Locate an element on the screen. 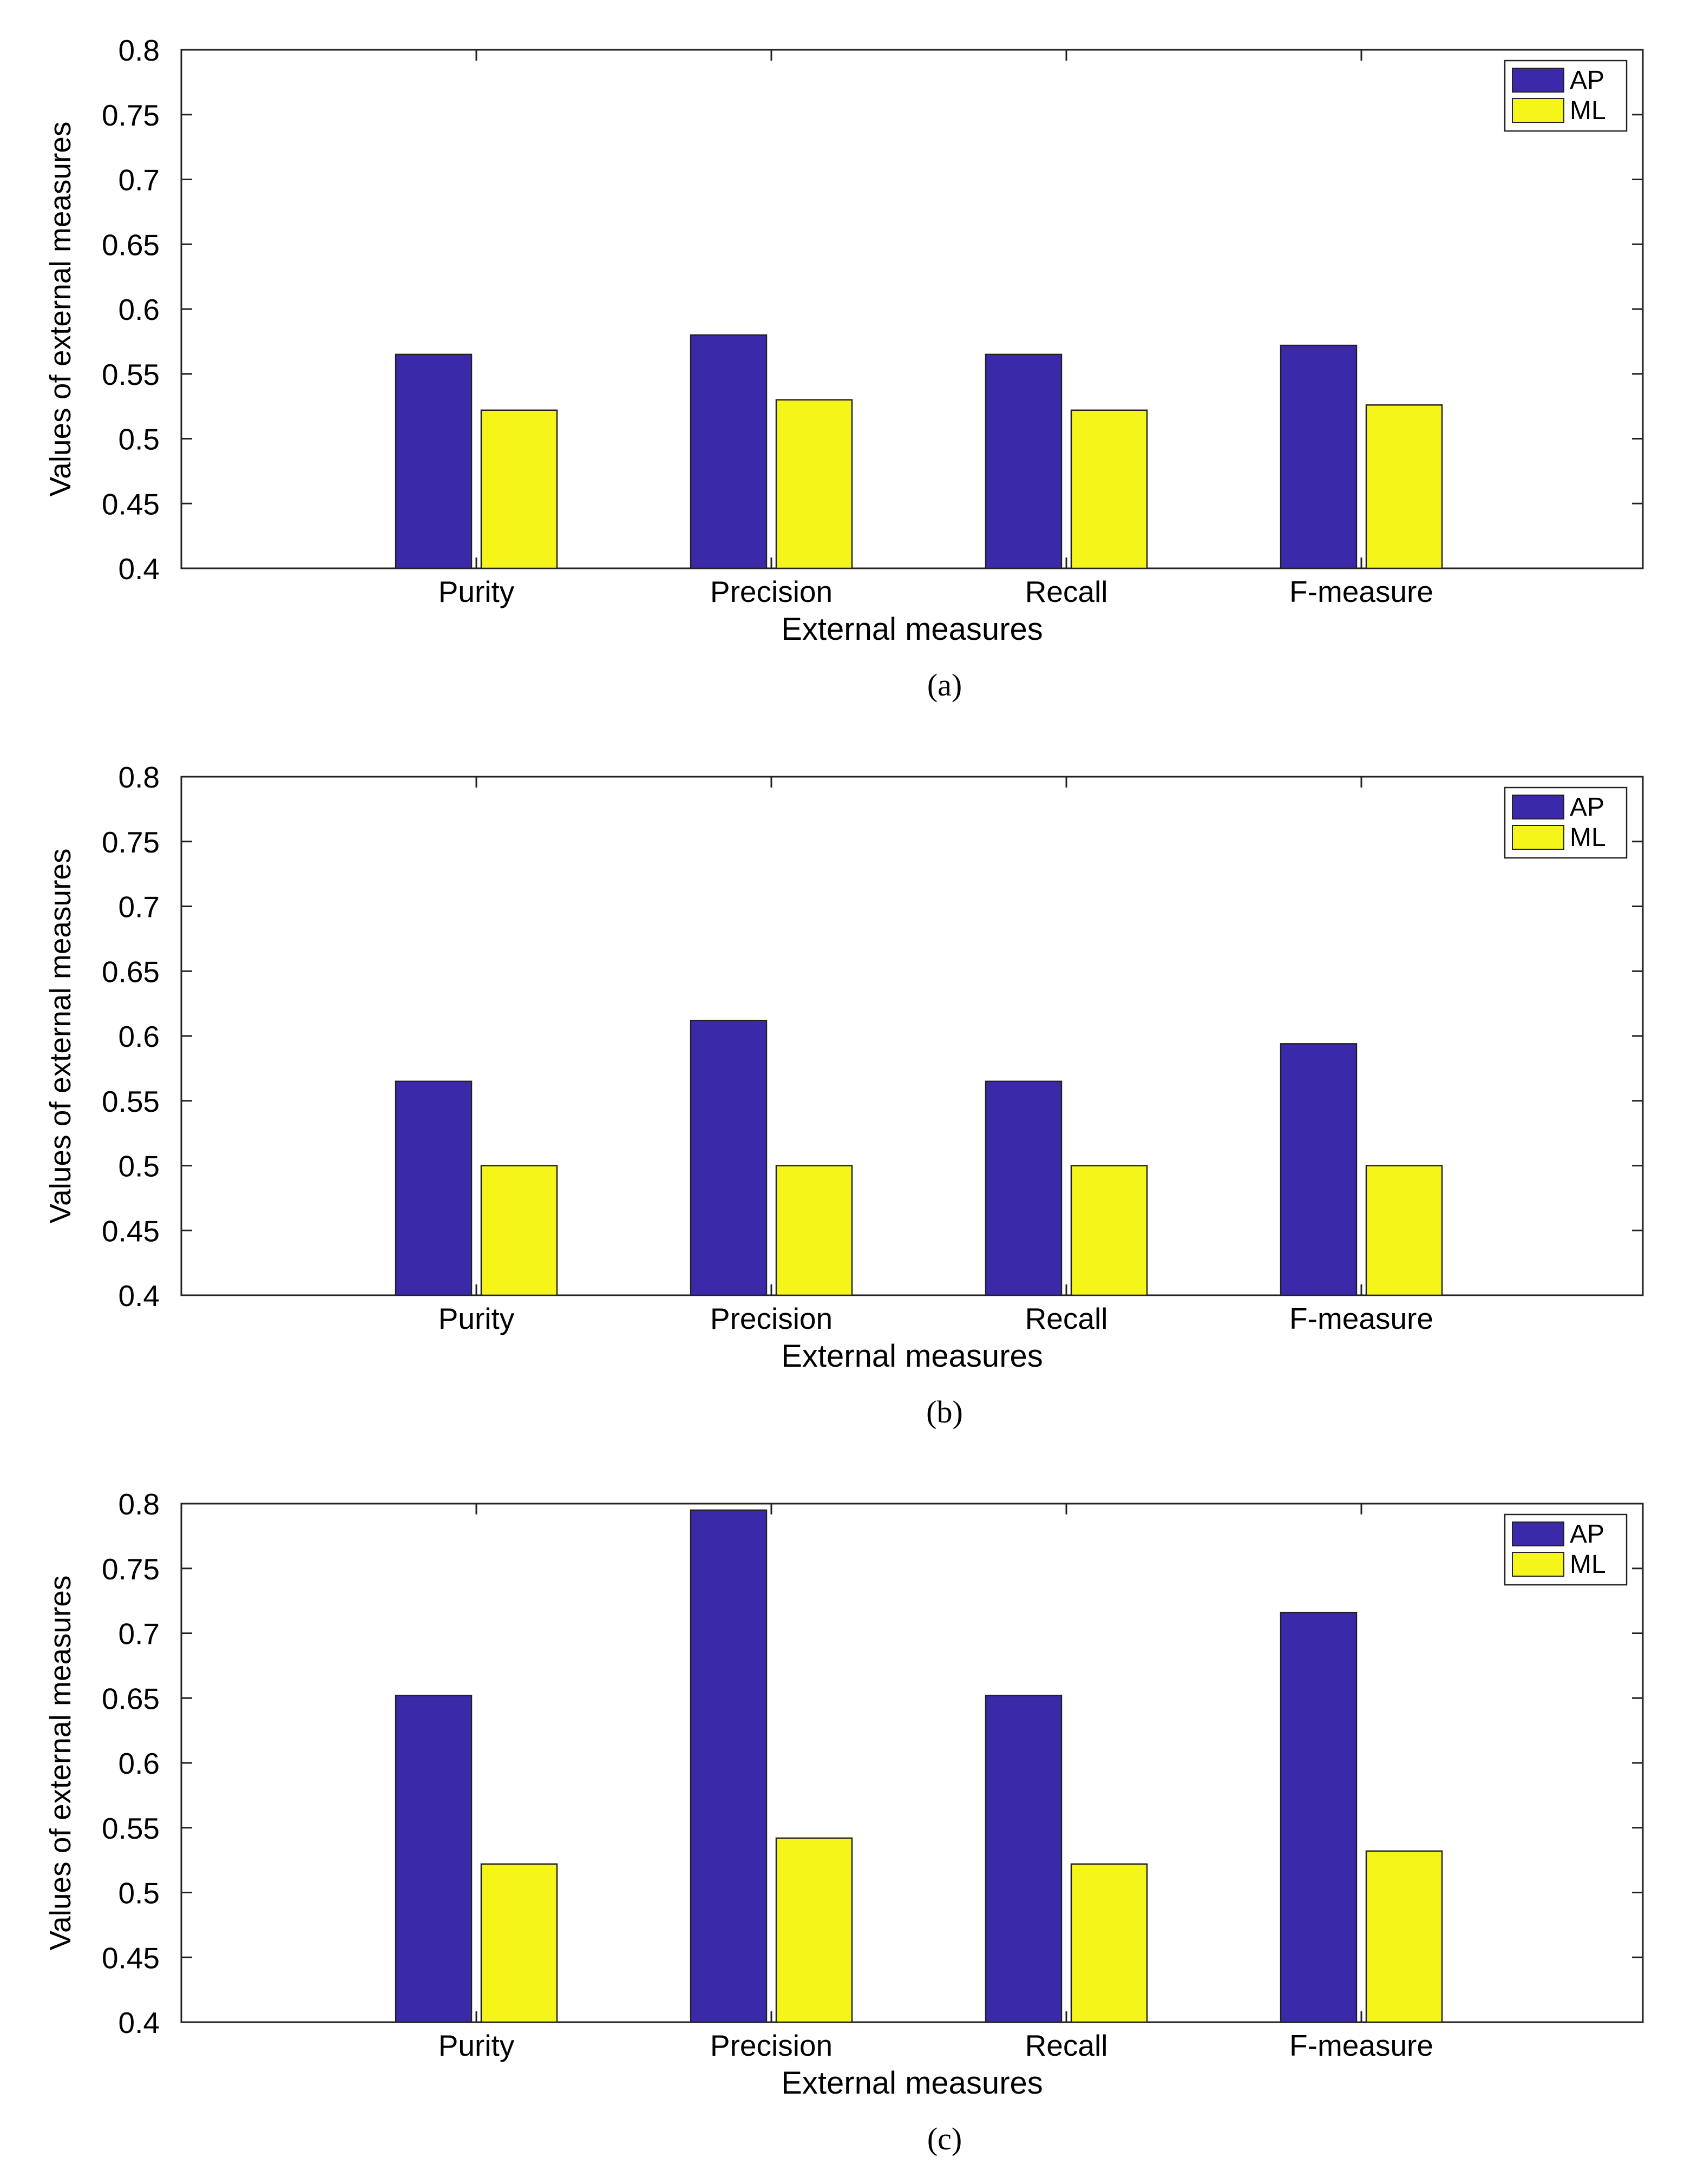 The height and width of the screenshot is (2184, 1704). panel-caption: (b) is located at coordinates (944, 1411).